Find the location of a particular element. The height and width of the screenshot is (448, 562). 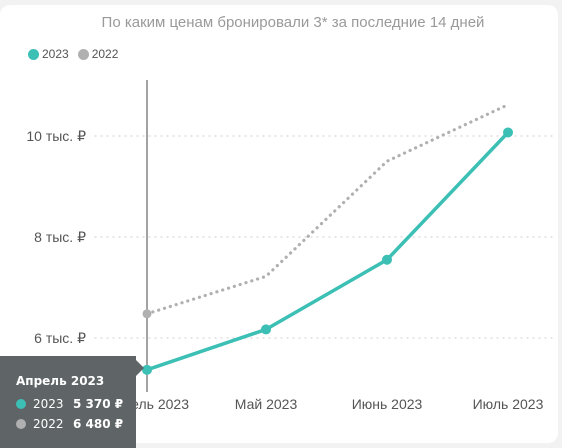

y-tick-label: 8 тыс. ₽ is located at coordinates (60, 237).